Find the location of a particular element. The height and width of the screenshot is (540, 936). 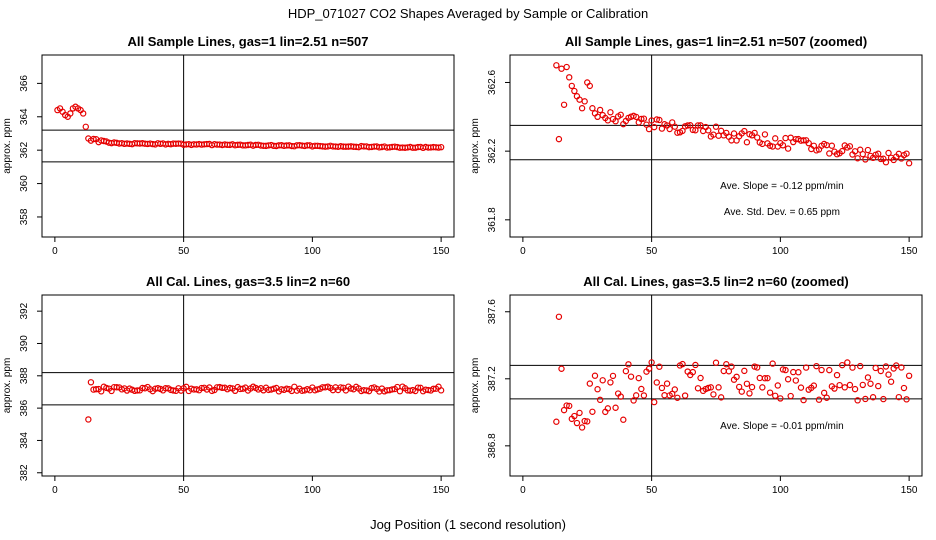

panel-annotation: Ave. Std. Dev. = 0.65 ppm is located at coordinates (782, 212).